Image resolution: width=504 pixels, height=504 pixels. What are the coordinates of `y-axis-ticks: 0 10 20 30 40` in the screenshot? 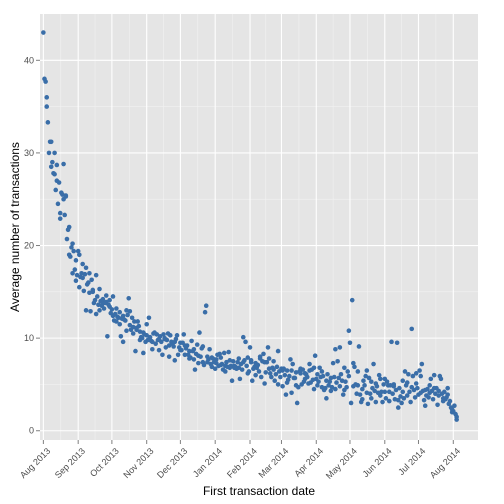 It's located at (32, 245).